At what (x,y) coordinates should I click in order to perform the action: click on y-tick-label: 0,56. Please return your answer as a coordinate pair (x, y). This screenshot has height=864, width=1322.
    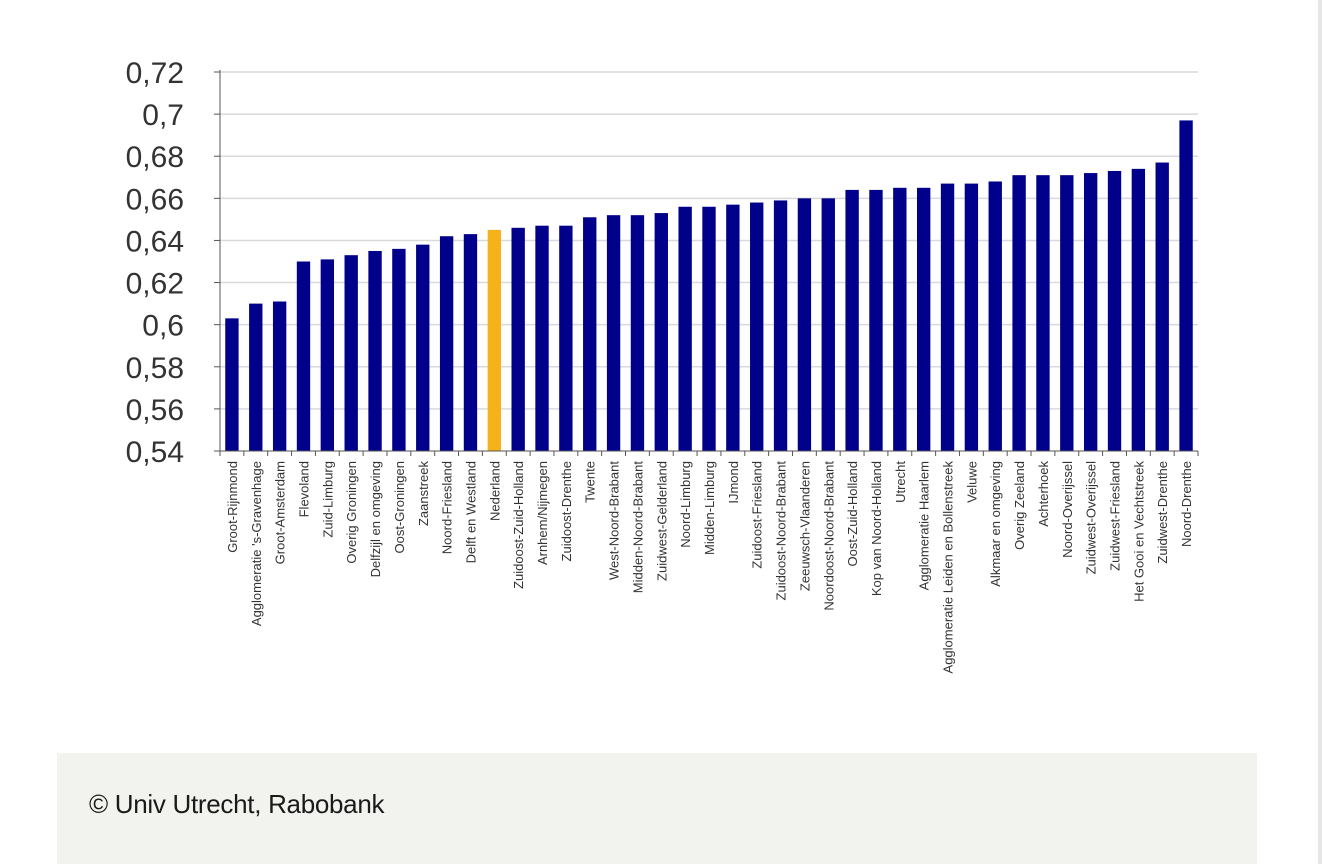
    Looking at the image, I should click on (155, 410).